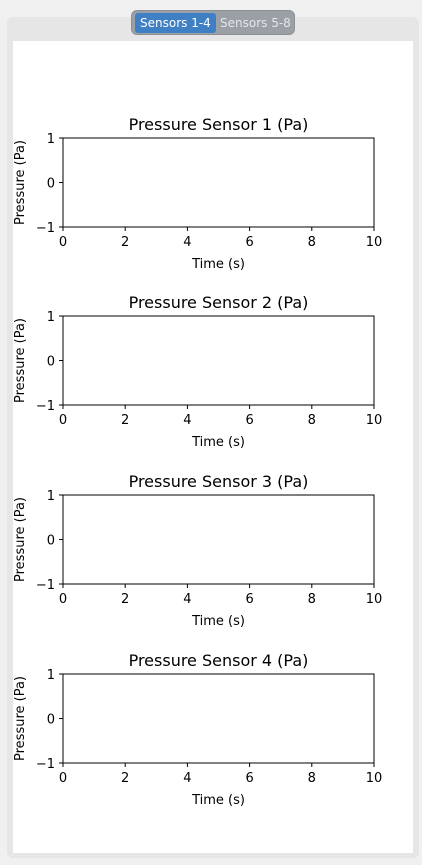  I want to click on chart-4-x-tick-label: 8, so click(312, 778).